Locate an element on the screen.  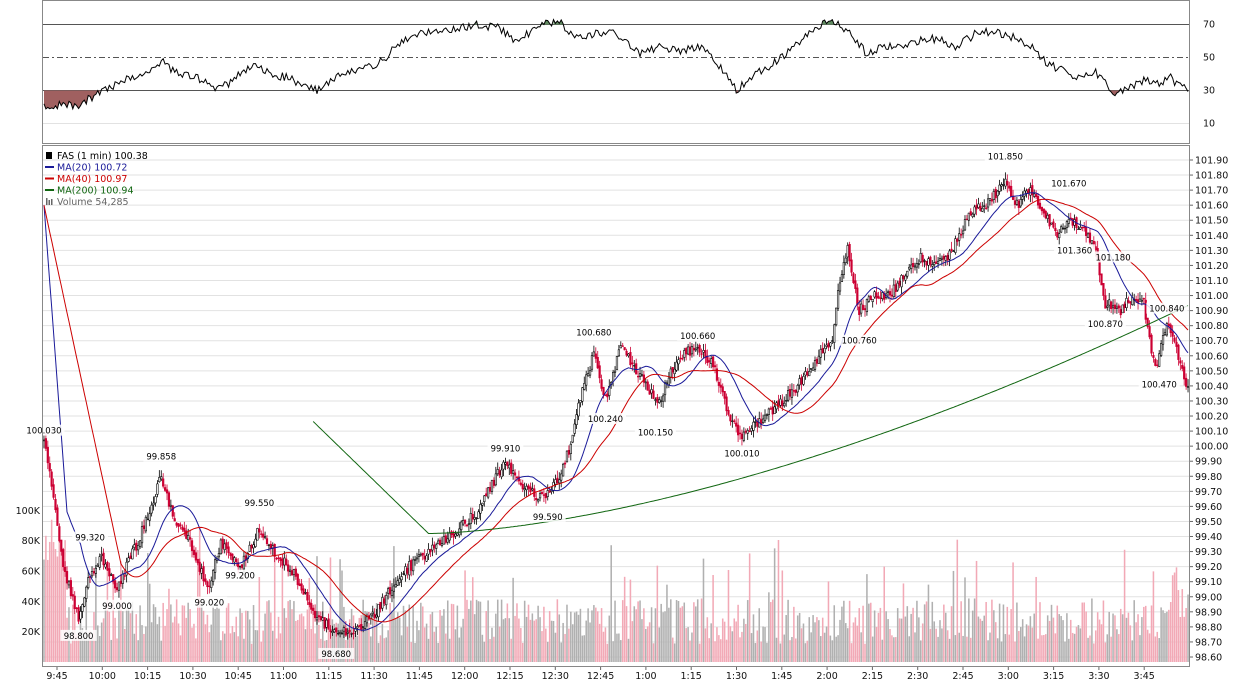
price-tick-label: 101.40 is located at coordinates (1211, 236).